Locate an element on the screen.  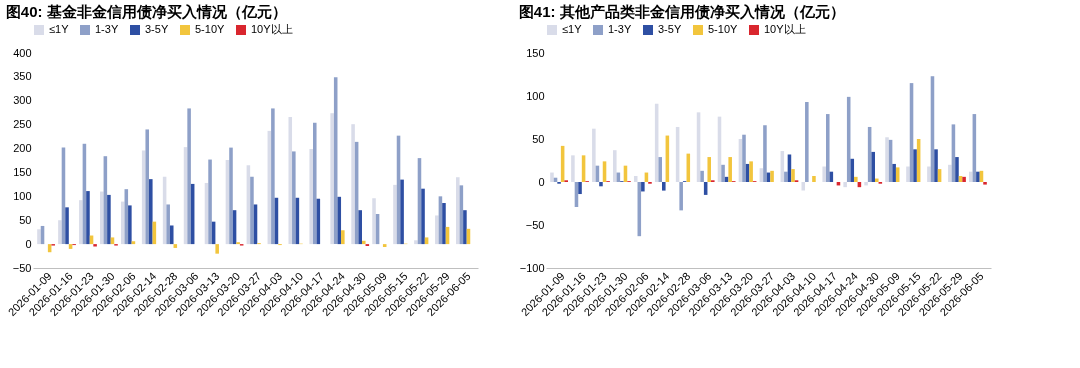
y-tick-label: 200 is located at coordinates (22, 148).